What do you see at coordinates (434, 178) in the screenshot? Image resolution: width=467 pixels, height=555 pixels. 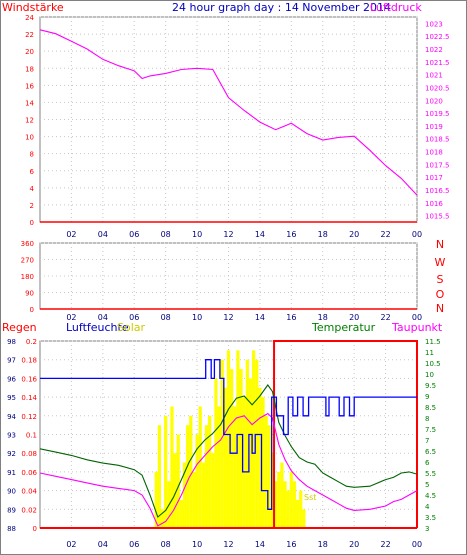 I see `pressure-tick-label: 1017` at bounding box center [434, 178].